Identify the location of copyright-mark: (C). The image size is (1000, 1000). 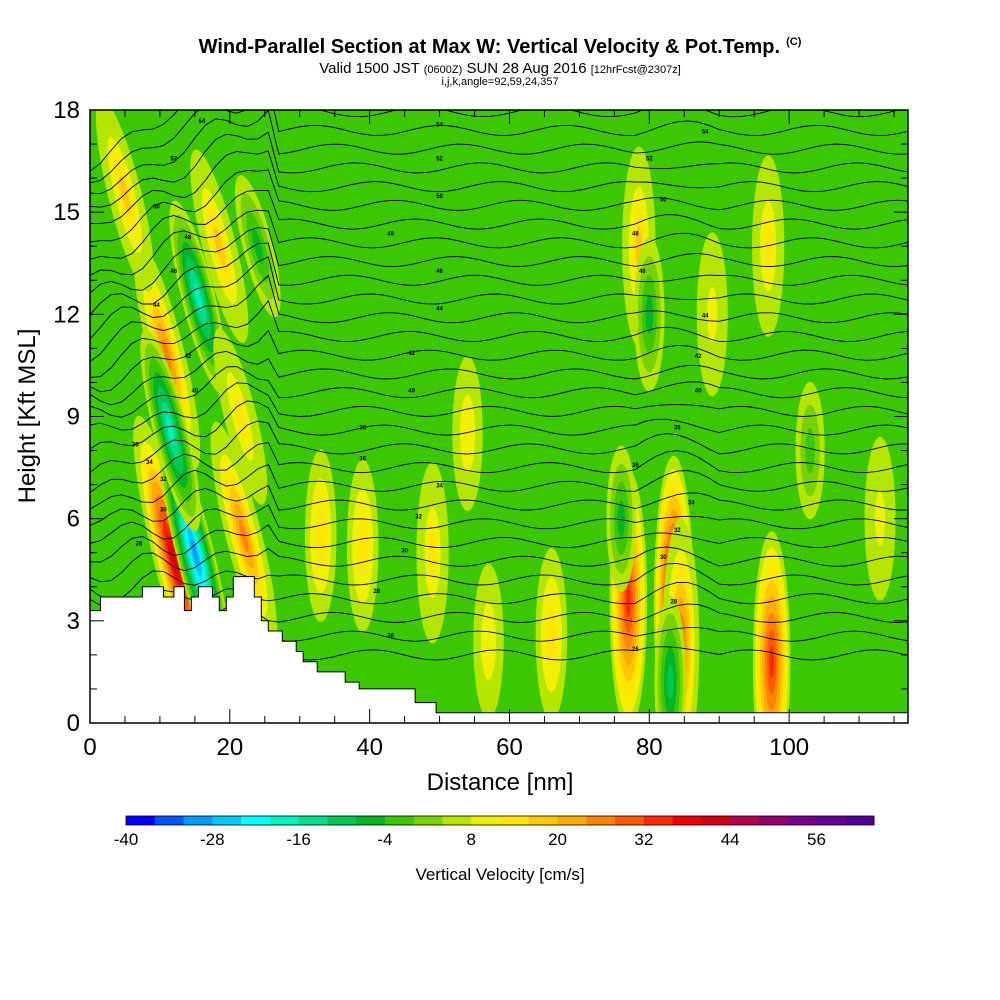
(794, 42).